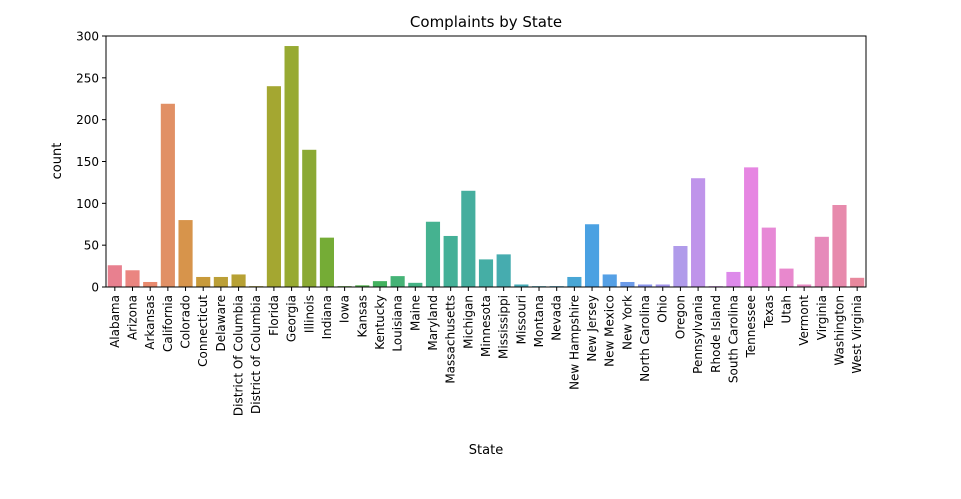  I want to click on x-tick-label: Rhode Island, so click(716, 334).